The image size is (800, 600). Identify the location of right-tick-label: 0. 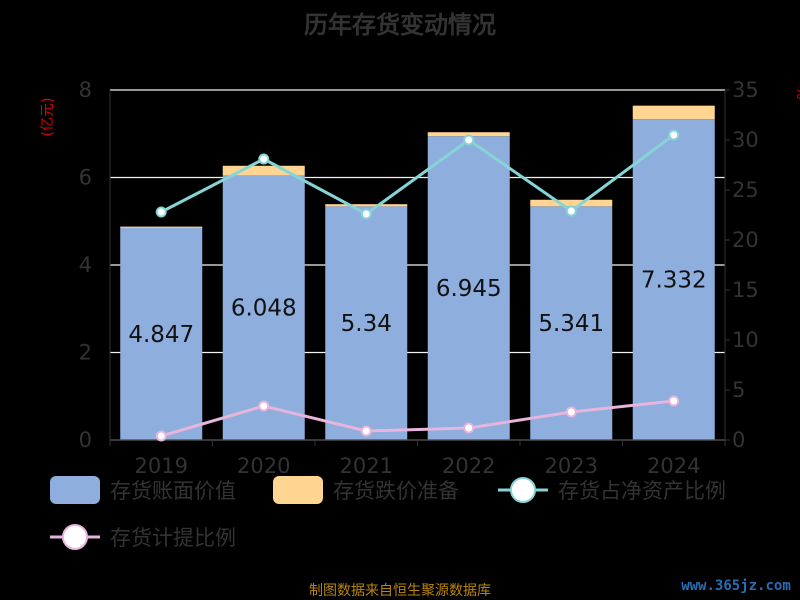
(738, 440).